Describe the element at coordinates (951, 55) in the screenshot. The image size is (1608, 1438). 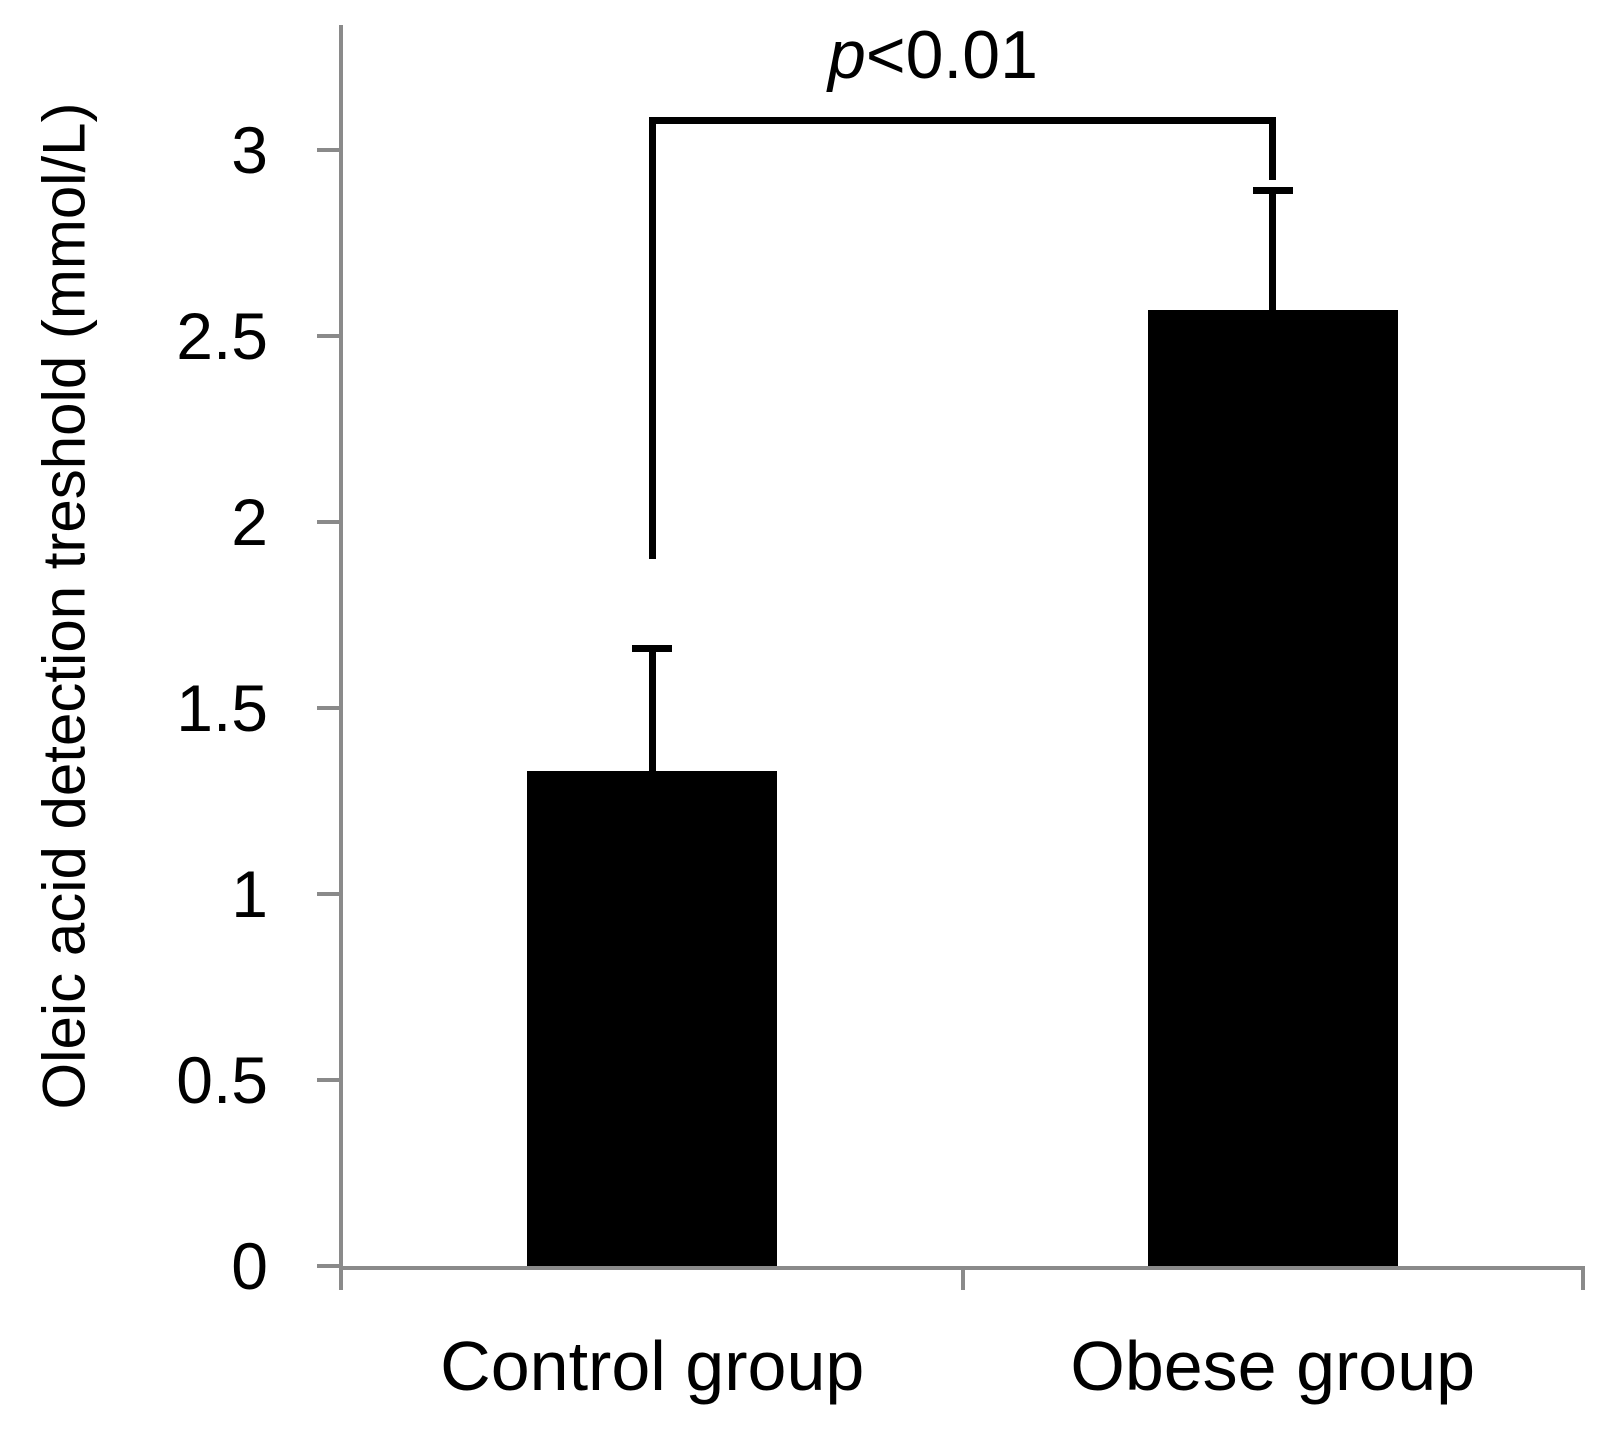
I see `p-value-text: <0.01` at that location.